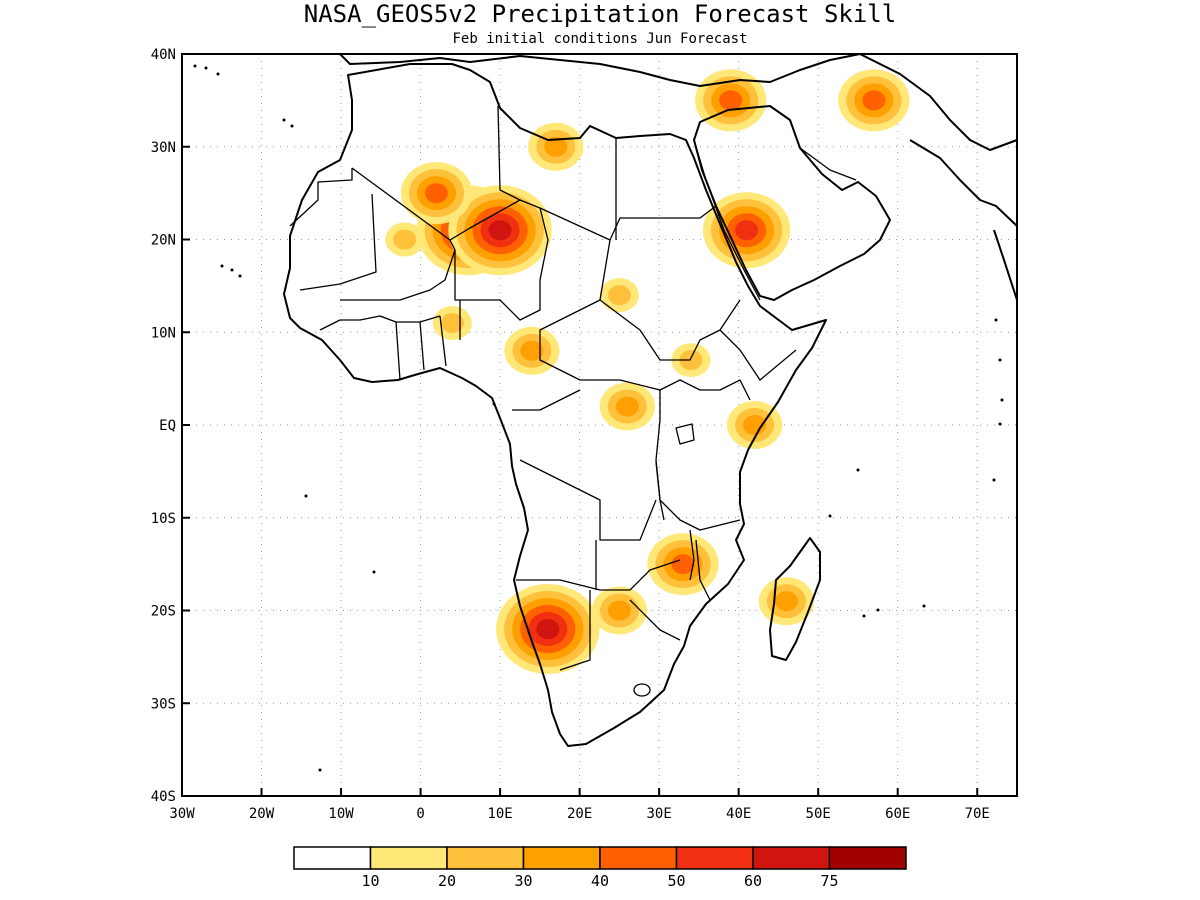 This screenshot has height=900, width=1200. Describe the element at coordinates (163, 704) in the screenshot. I see `y-tick-label: 30S` at that location.